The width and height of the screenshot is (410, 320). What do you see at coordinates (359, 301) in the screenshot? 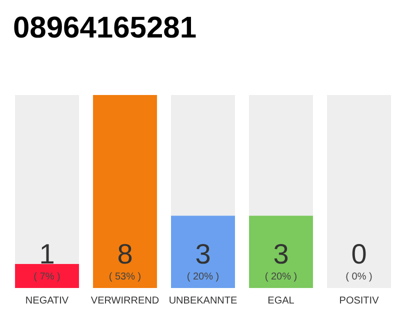
I see `x-tick-label: POSITIV` at bounding box center [359, 301].